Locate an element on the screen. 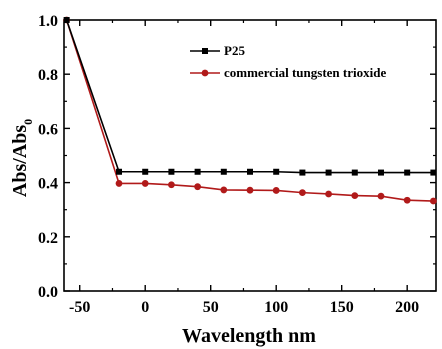  y-tick-label: 0.2 is located at coordinates (48, 238).